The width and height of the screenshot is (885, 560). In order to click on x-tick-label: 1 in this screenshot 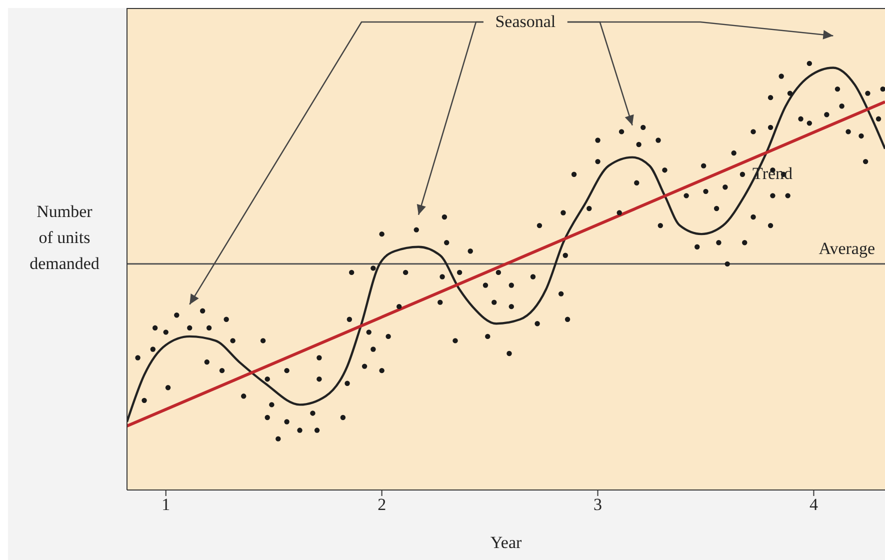, I will do `click(166, 504)`.